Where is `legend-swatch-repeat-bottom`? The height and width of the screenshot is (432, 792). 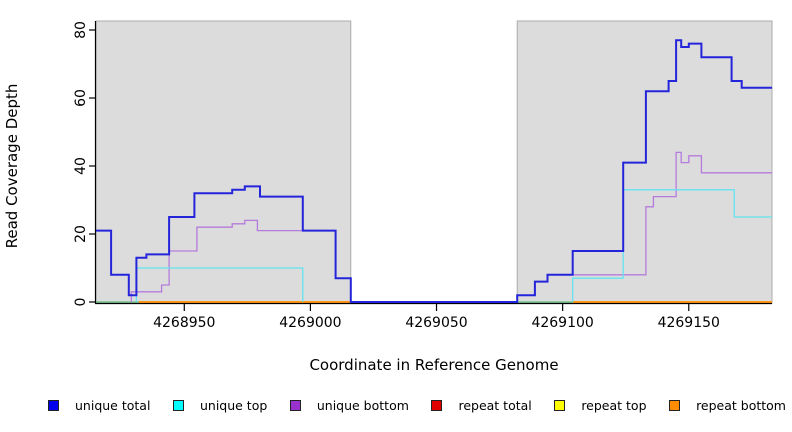
legend-swatch-repeat-bottom is located at coordinates (675, 405).